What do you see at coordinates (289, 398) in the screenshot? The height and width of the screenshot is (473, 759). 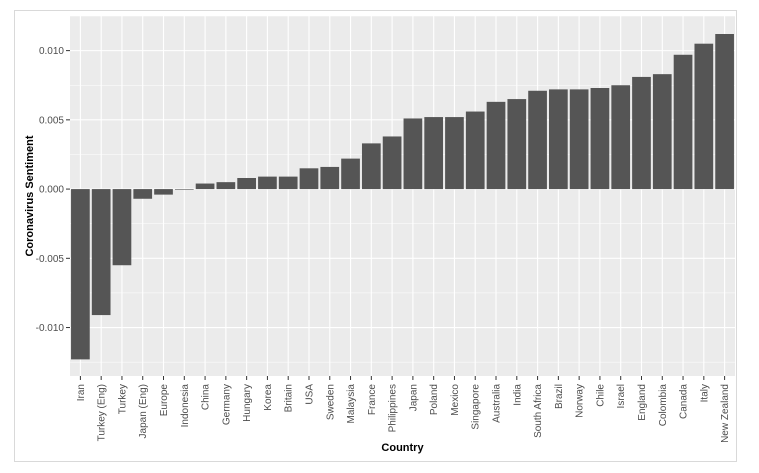 I see `x-tick-label: Britain` at bounding box center [289, 398].